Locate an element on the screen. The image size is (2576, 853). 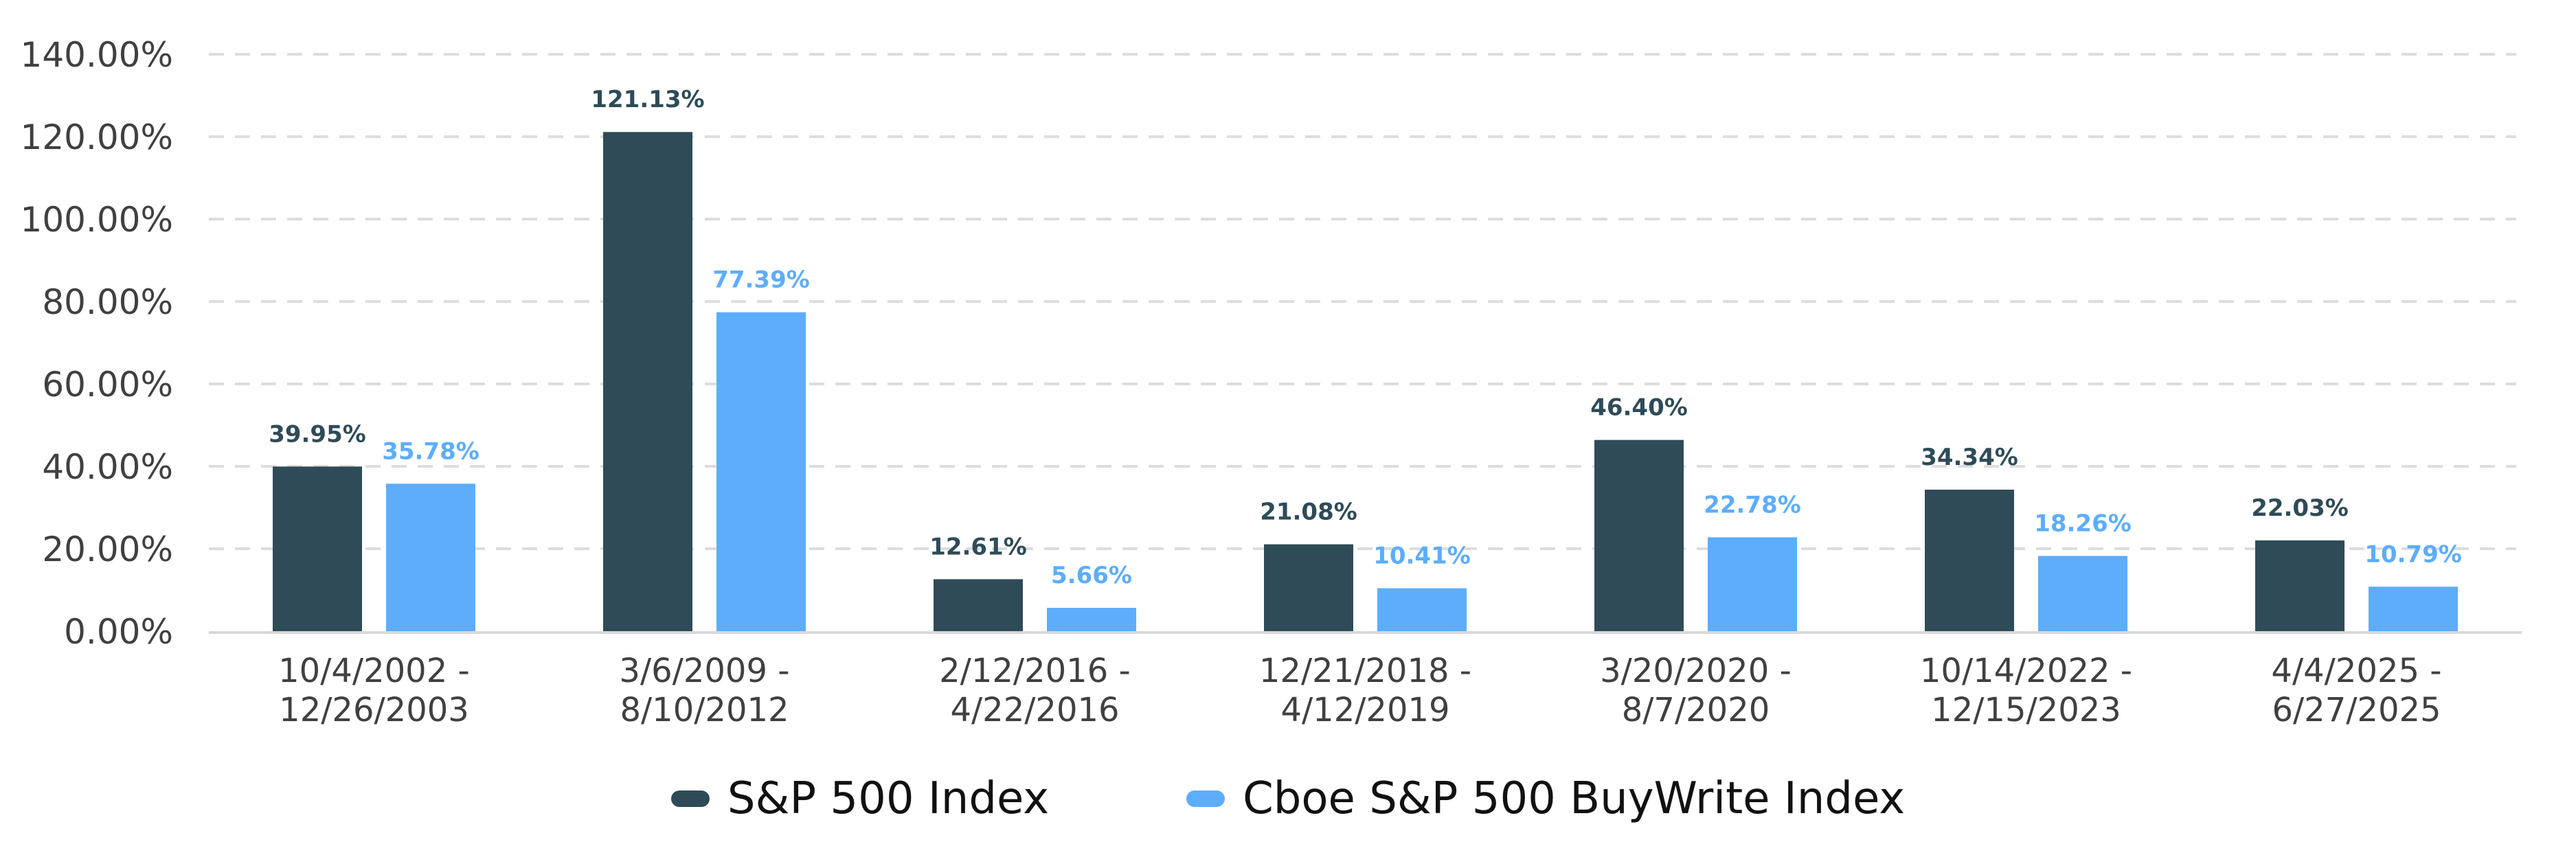
x-tick-label: 10/4/2002 - is located at coordinates (374, 671).